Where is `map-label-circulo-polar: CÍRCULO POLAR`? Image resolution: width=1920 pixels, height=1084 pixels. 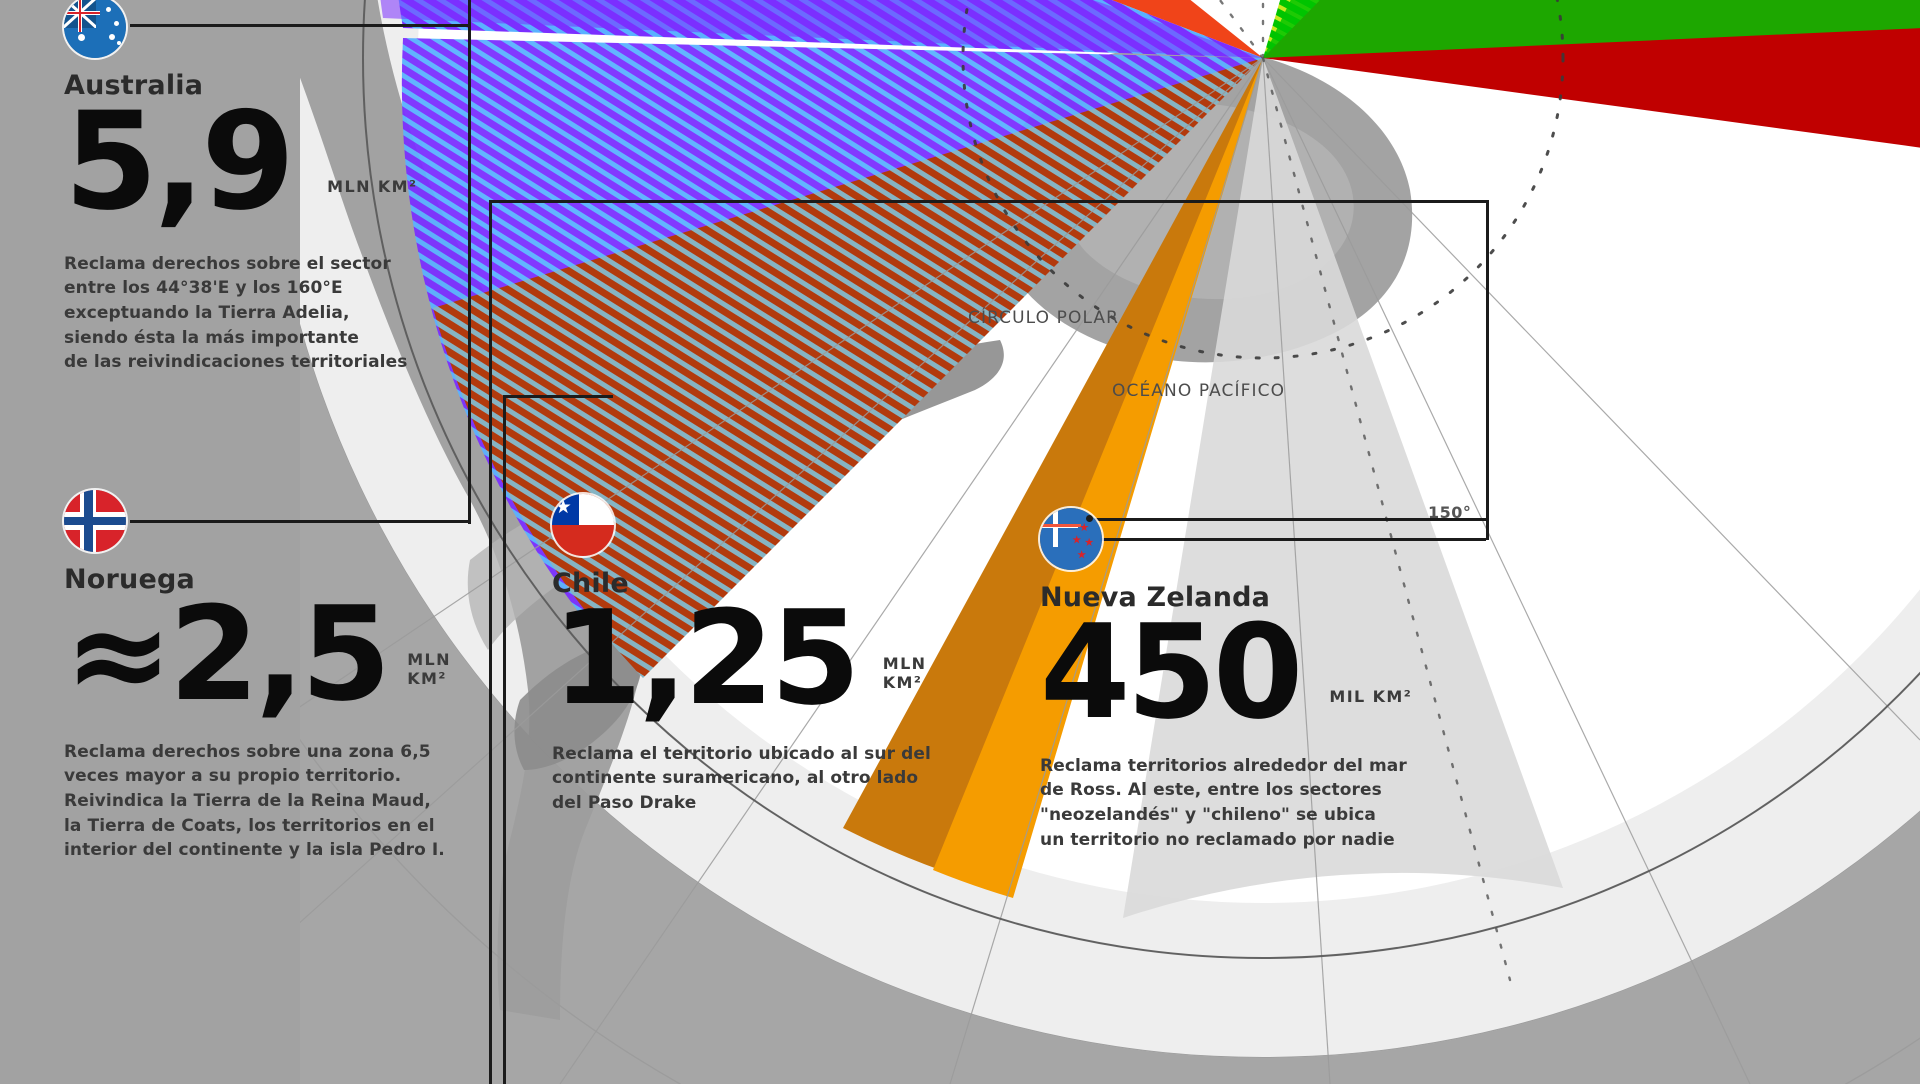 map-label-circulo-polar: CÍRCULO POLAR is located at coordinates (1044, 318).